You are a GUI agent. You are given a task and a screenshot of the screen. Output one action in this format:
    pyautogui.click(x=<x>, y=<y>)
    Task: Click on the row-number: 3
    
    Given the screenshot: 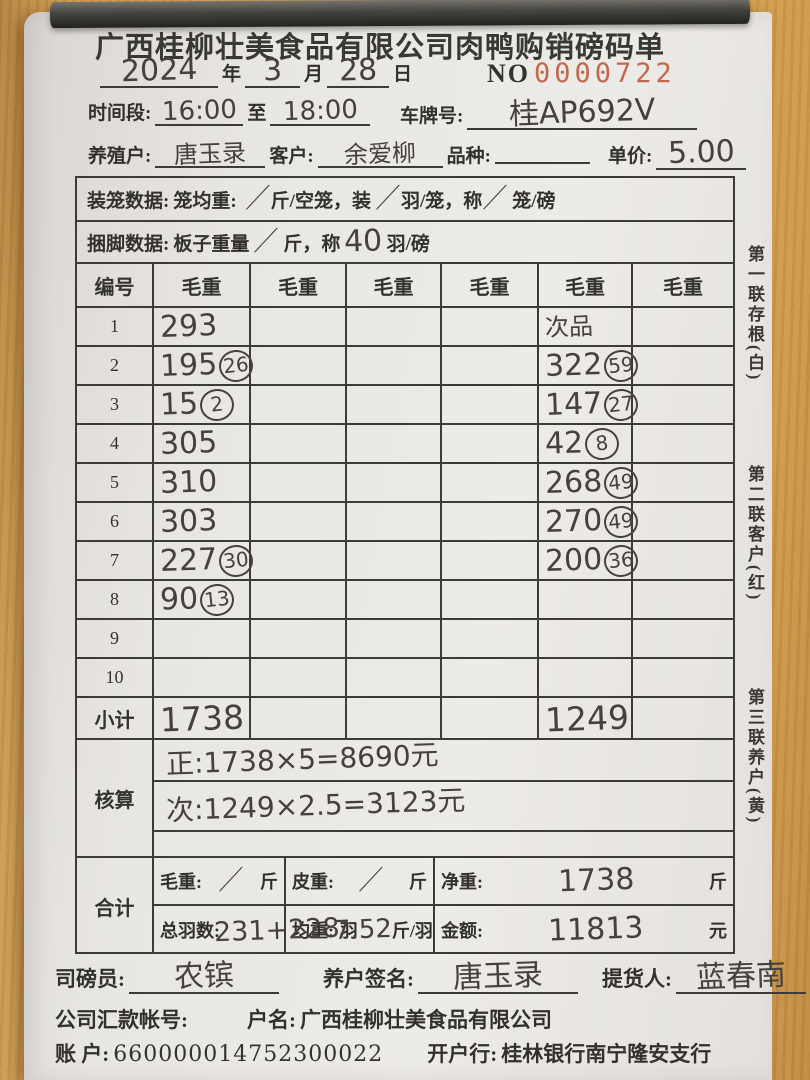 What is the action you would take?
    pyautogui.click(x=115, y=404)
    